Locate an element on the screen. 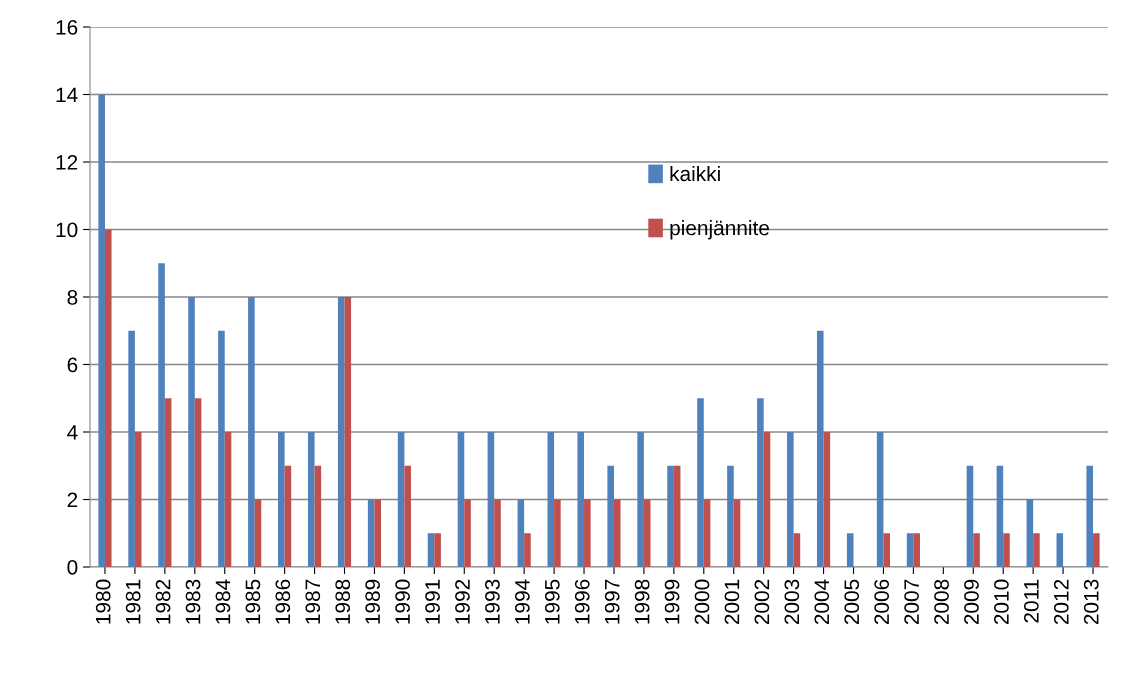  x-tick-label: 1991 is located at coordinates (432, 601).